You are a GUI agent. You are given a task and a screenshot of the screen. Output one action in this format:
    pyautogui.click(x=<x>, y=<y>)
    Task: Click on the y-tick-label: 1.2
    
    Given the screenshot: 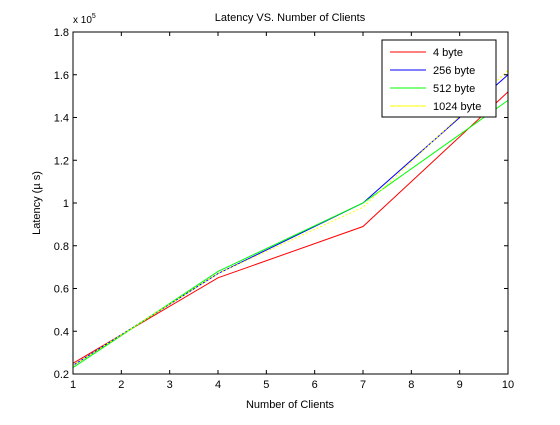 What is the action you would take?
    pyautogui.click(x=61, y=161)
    